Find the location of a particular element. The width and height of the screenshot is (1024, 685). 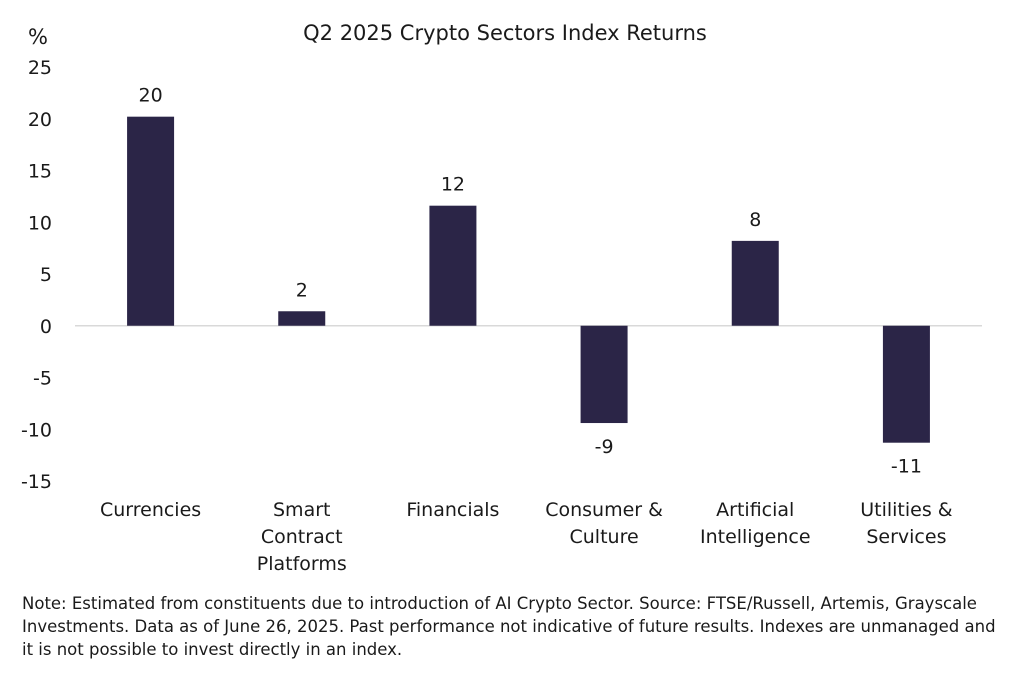

category-label: Services is located at coordinates (906, 537).